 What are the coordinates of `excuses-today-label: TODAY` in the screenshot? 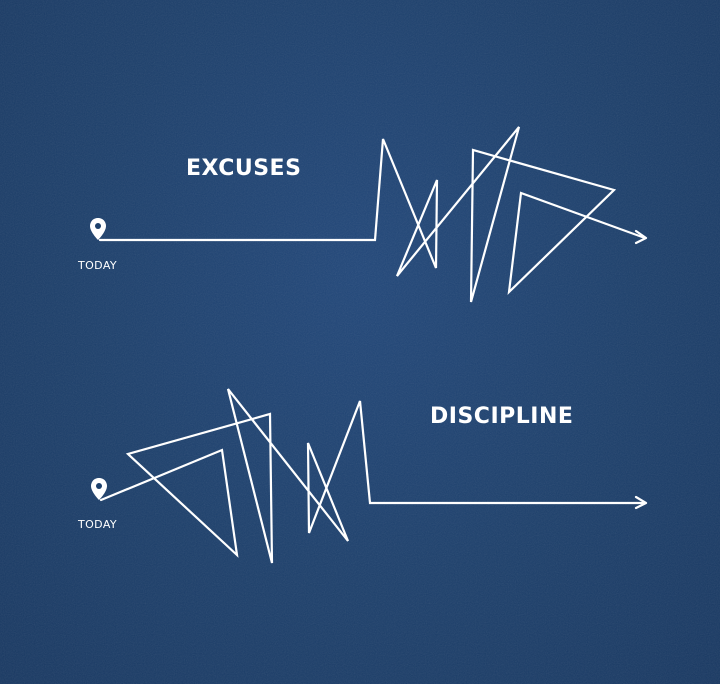 It's located at (98, 265).